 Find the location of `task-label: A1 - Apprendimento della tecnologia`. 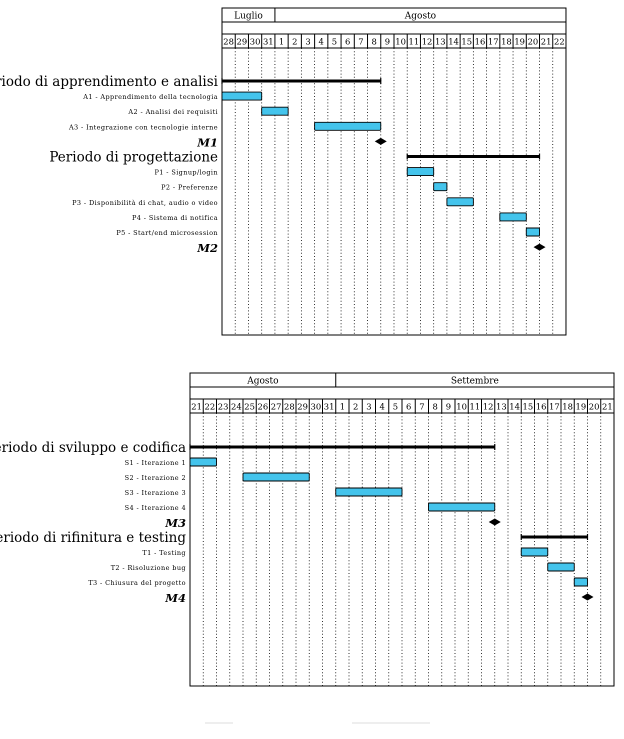

task-label: A1 - Apprendimento della tecnologia is located at coordinates (150, 97).